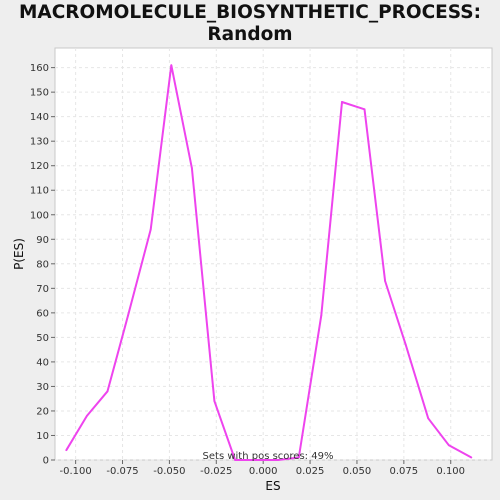 The height and width of the screenshot is (500, 500). Describe the element at coordinates (19, 254) in the screenshot. I see `y-axis-title: P(ES)` at that location.